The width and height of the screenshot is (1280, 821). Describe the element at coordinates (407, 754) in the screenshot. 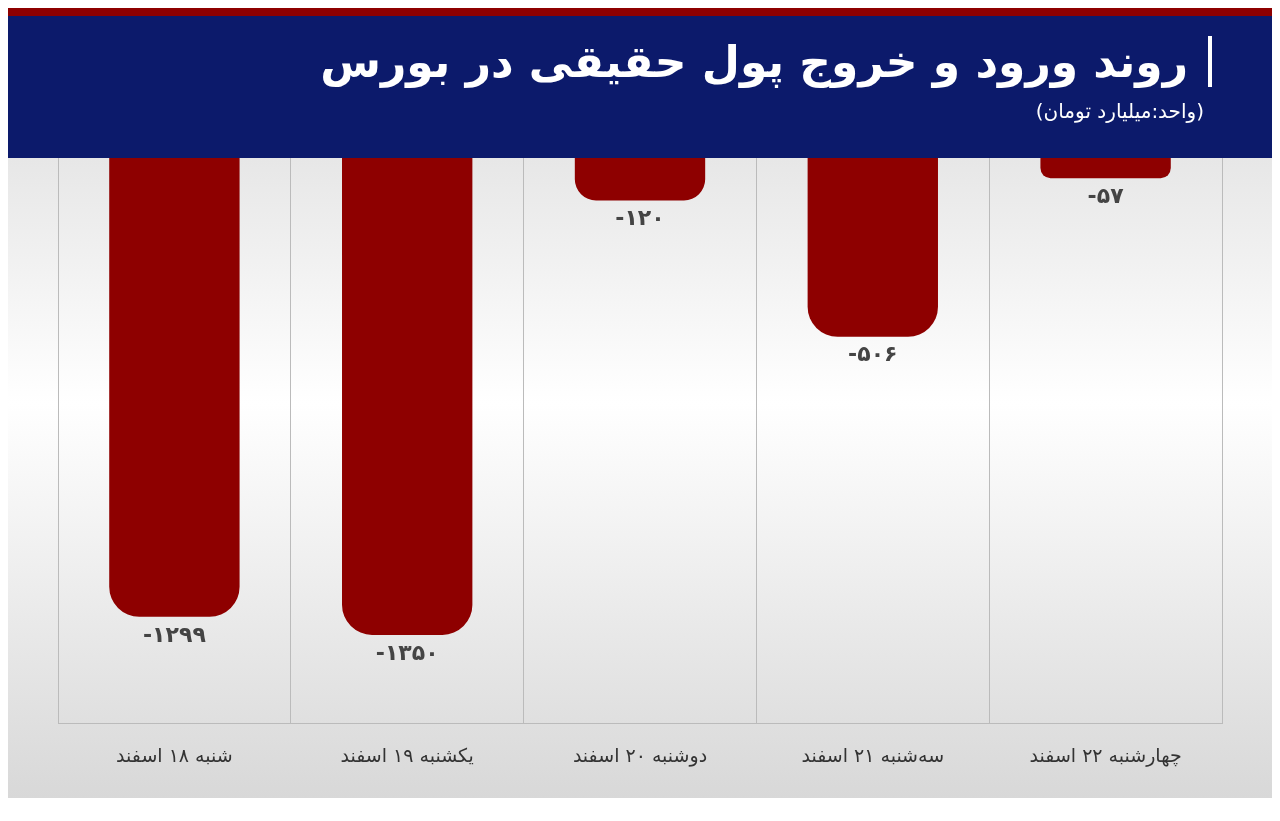

I see `x-tick-label: یکشنبه ۱۹ اسفند` at that location.